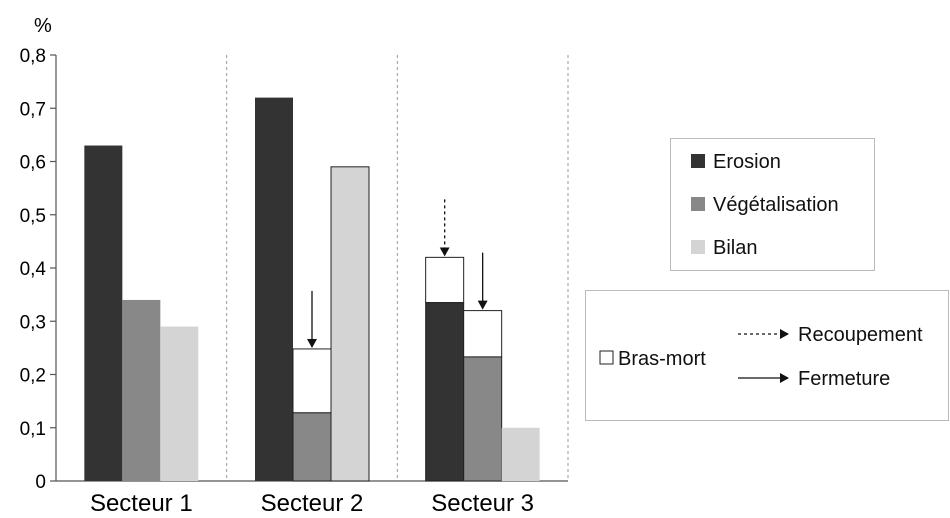  Describe the element at coordinates (735, 248) in the screenshot. I see `legend-label: Bilan` at that location.